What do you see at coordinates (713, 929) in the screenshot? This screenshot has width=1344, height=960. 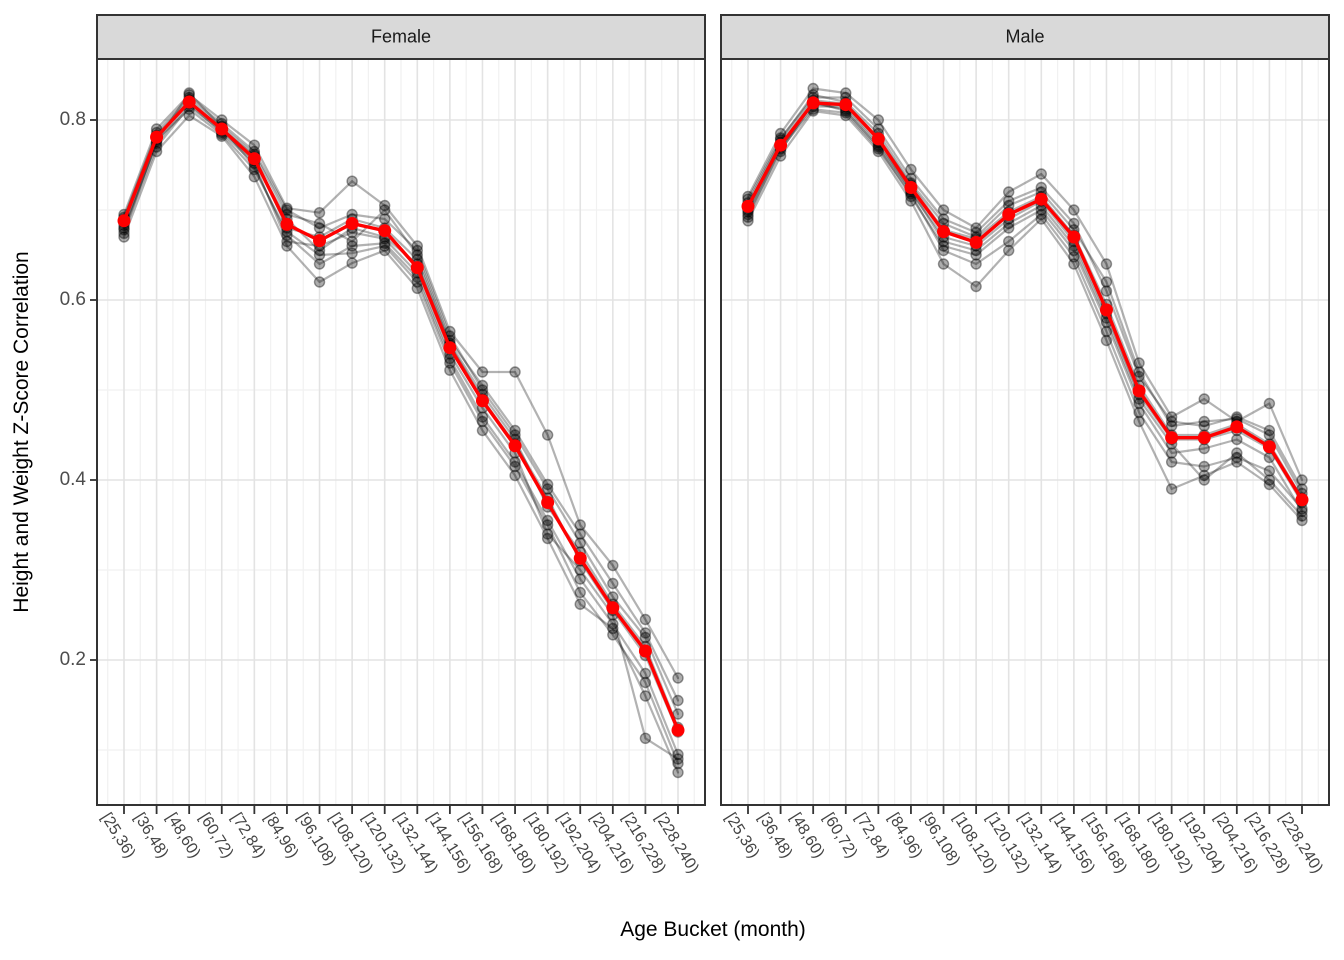 I see `x-axis-title: Age Bucket (month)` at bounding box center [713, 929].